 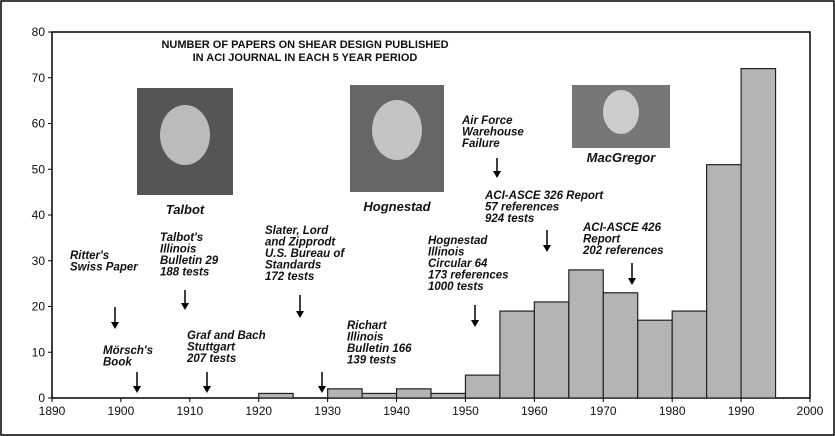 What do you see at coordinates (39, 215) in the screenshot?
I see `y-tick-label: 40` at bounding box center [39, 215].